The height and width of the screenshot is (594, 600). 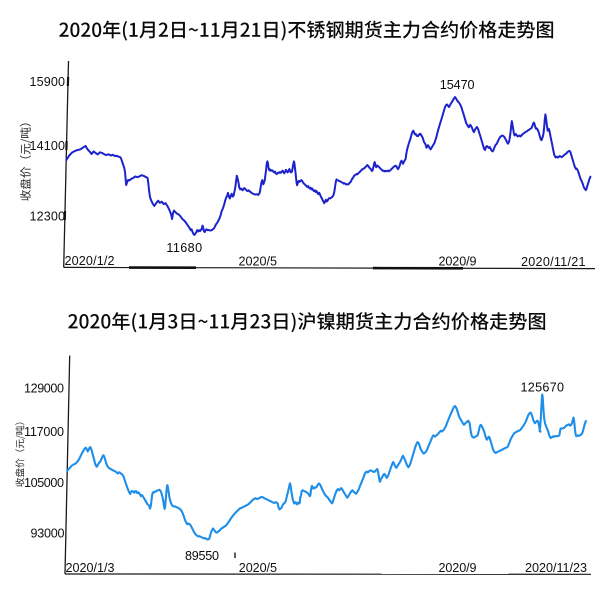 I want to click on svg-text: 105000, so click(x=44, y=483).